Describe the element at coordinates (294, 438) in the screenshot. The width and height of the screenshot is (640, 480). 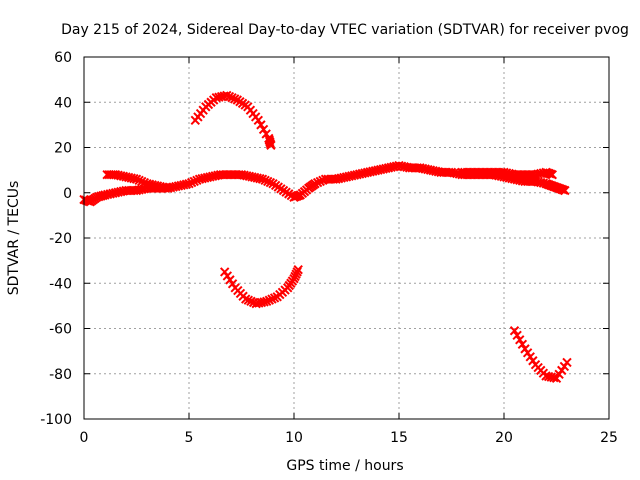
I see `x-tick-label: 10` at that location.